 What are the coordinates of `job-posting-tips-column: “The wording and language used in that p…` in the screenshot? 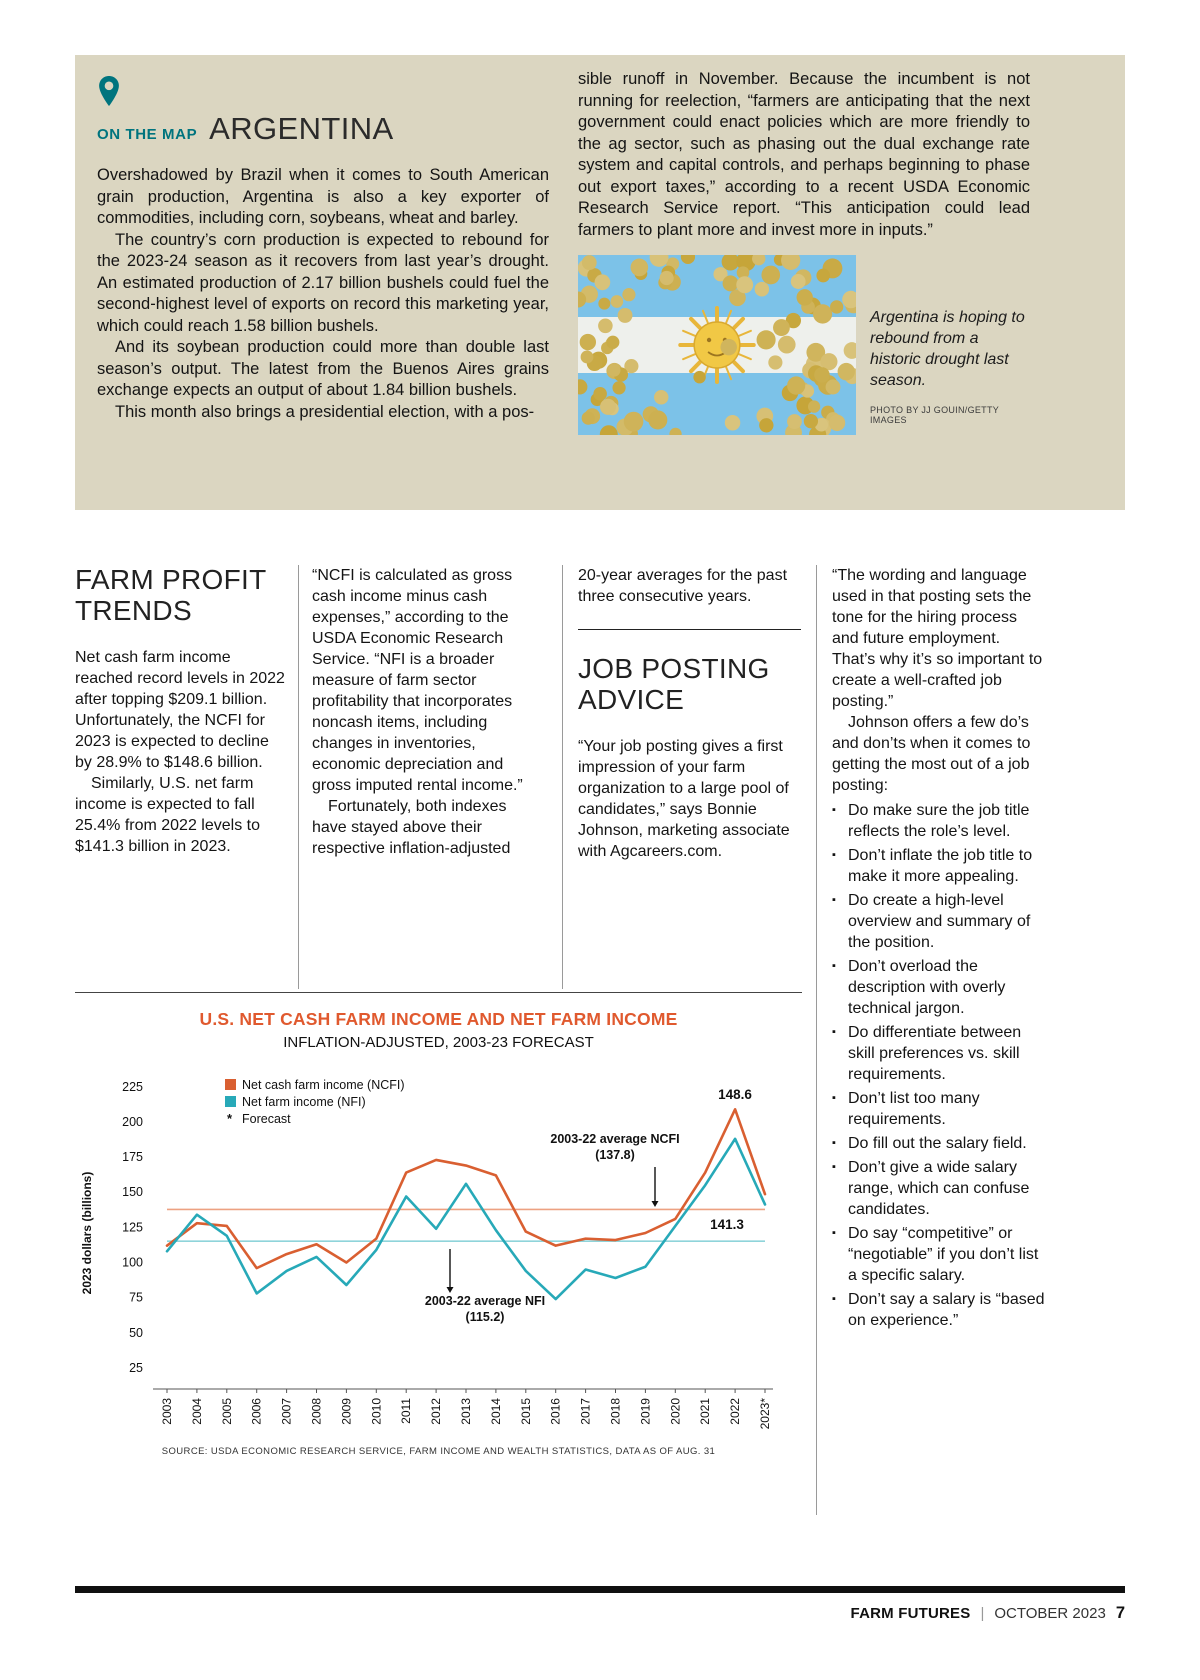 It's located at (939, 949).